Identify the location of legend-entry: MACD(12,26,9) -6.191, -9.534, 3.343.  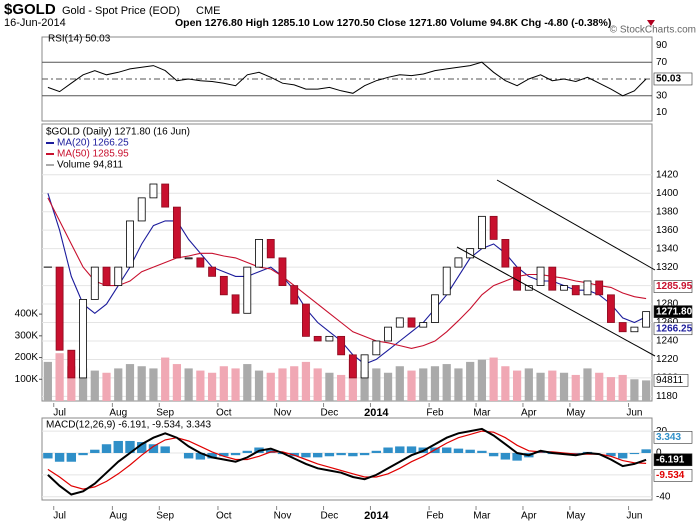
(129, 425).